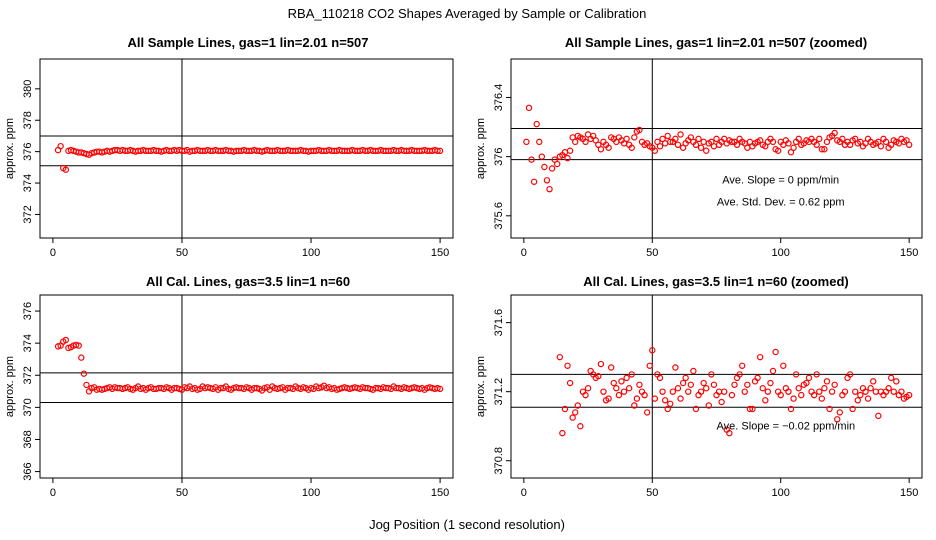 The width and height of the screenshot is (936, 540). What do you see at coordinates (28, 214) in the screenshot?
I see `y-tick-label: 372` at bounding box center [28, 214].